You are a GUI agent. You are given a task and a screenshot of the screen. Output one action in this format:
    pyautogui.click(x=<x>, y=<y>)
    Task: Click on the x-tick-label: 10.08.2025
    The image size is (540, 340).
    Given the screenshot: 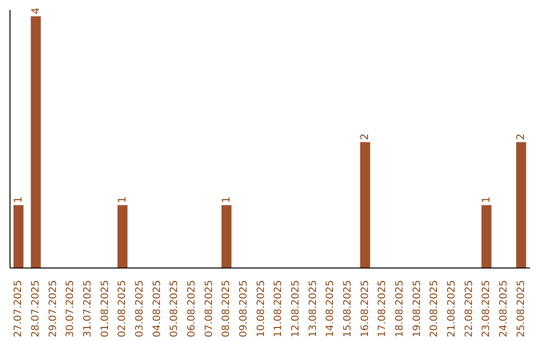 What is the action you would take?
    pyautogui.click(x=261, y=309)
    